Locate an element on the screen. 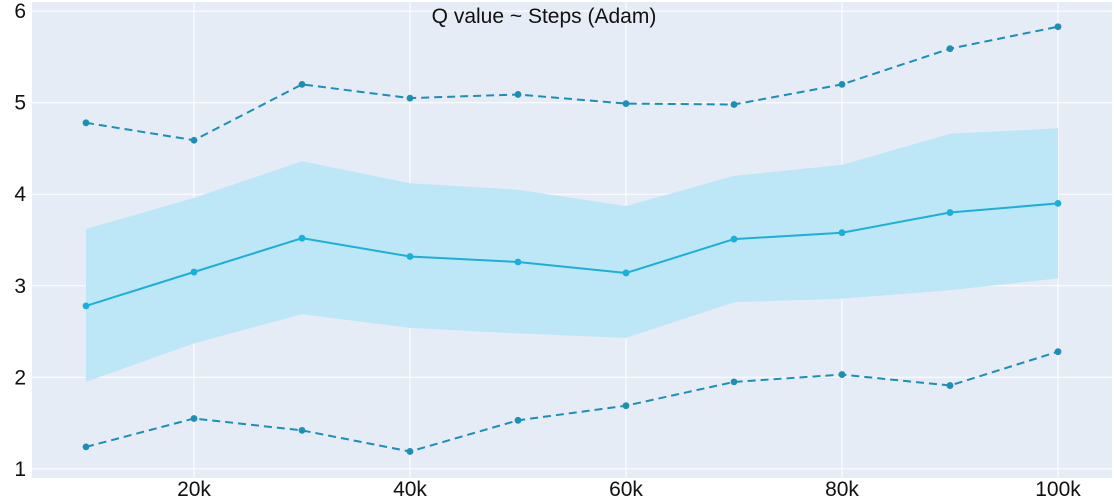  x-tick-label: 40k is located at coordinates (410, 488).